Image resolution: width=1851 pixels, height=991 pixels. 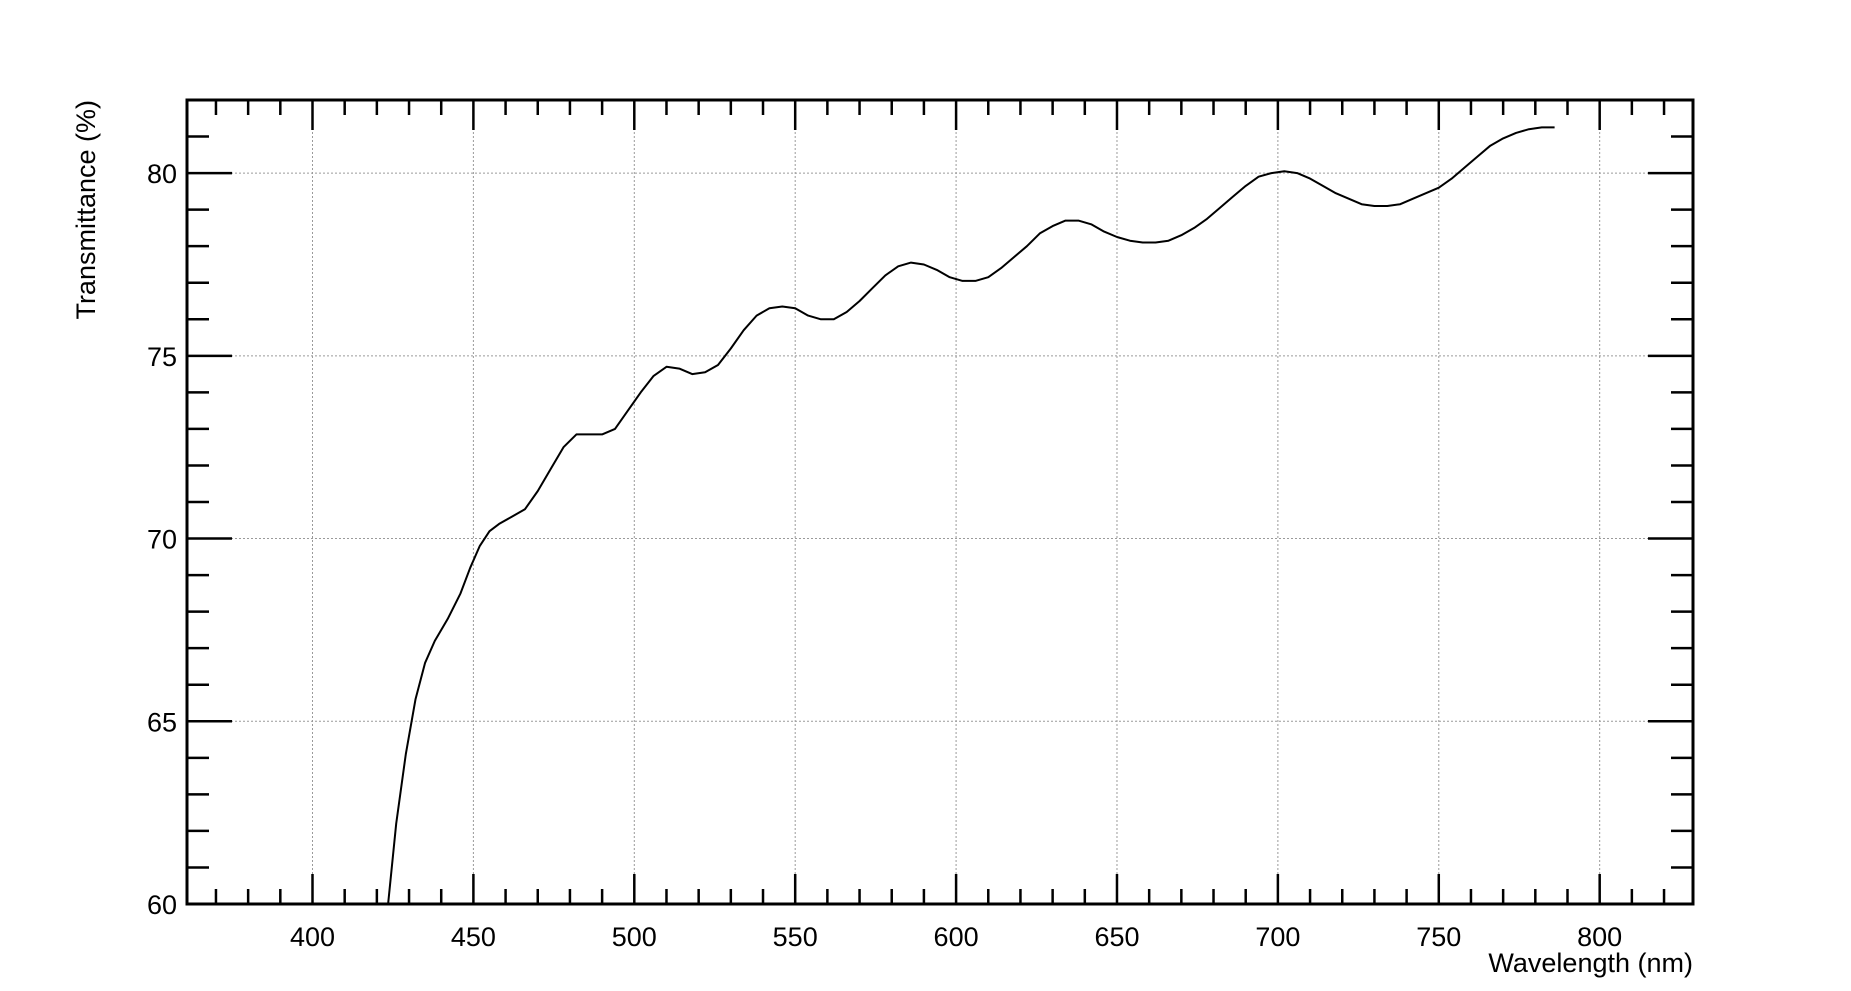 I want to click on x-tick-label: 700, so click(x=1277, y=937).